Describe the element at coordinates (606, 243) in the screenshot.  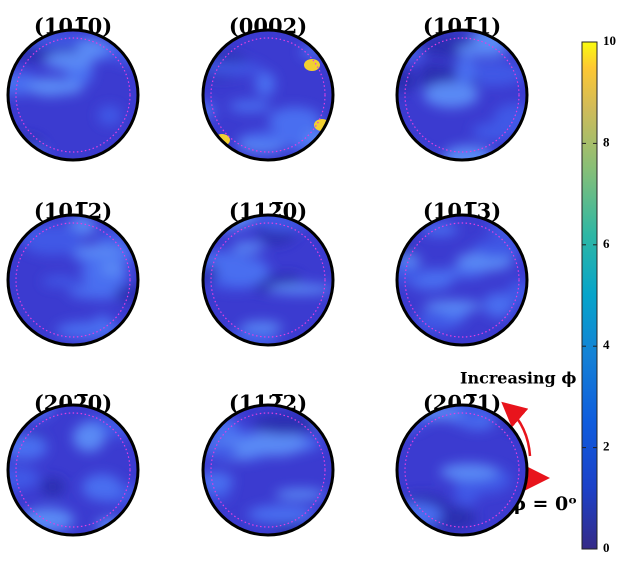
I see `colorbar-tick-label: 6` at that location.